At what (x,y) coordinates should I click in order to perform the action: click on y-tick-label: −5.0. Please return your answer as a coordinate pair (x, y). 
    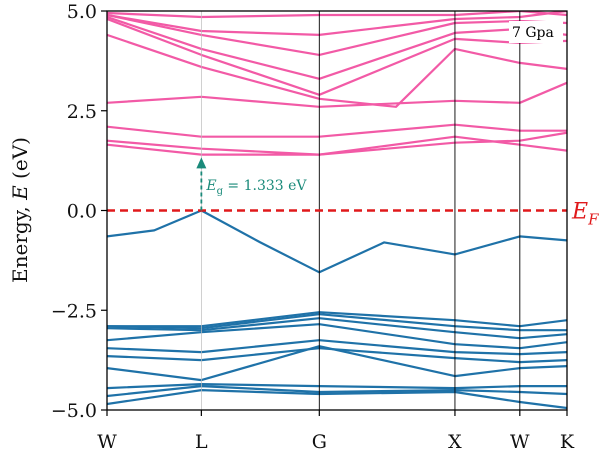
    Looking at the image, I should click on (74, 411).